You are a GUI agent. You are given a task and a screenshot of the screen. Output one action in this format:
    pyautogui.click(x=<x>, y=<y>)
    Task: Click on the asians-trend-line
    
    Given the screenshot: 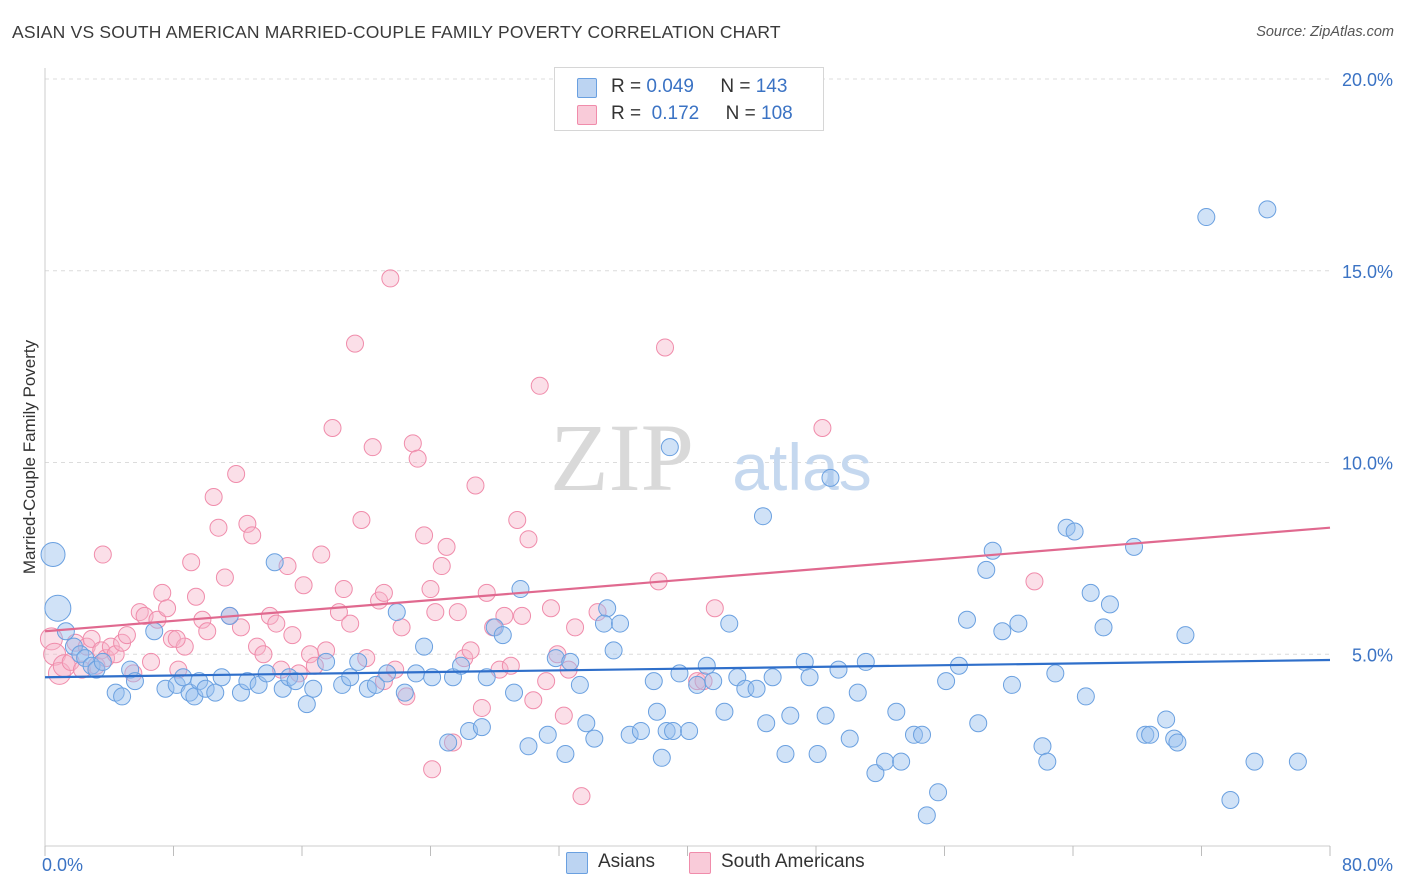 What is the action you would take?
    pyautogui.click(x=687, y=668)
    